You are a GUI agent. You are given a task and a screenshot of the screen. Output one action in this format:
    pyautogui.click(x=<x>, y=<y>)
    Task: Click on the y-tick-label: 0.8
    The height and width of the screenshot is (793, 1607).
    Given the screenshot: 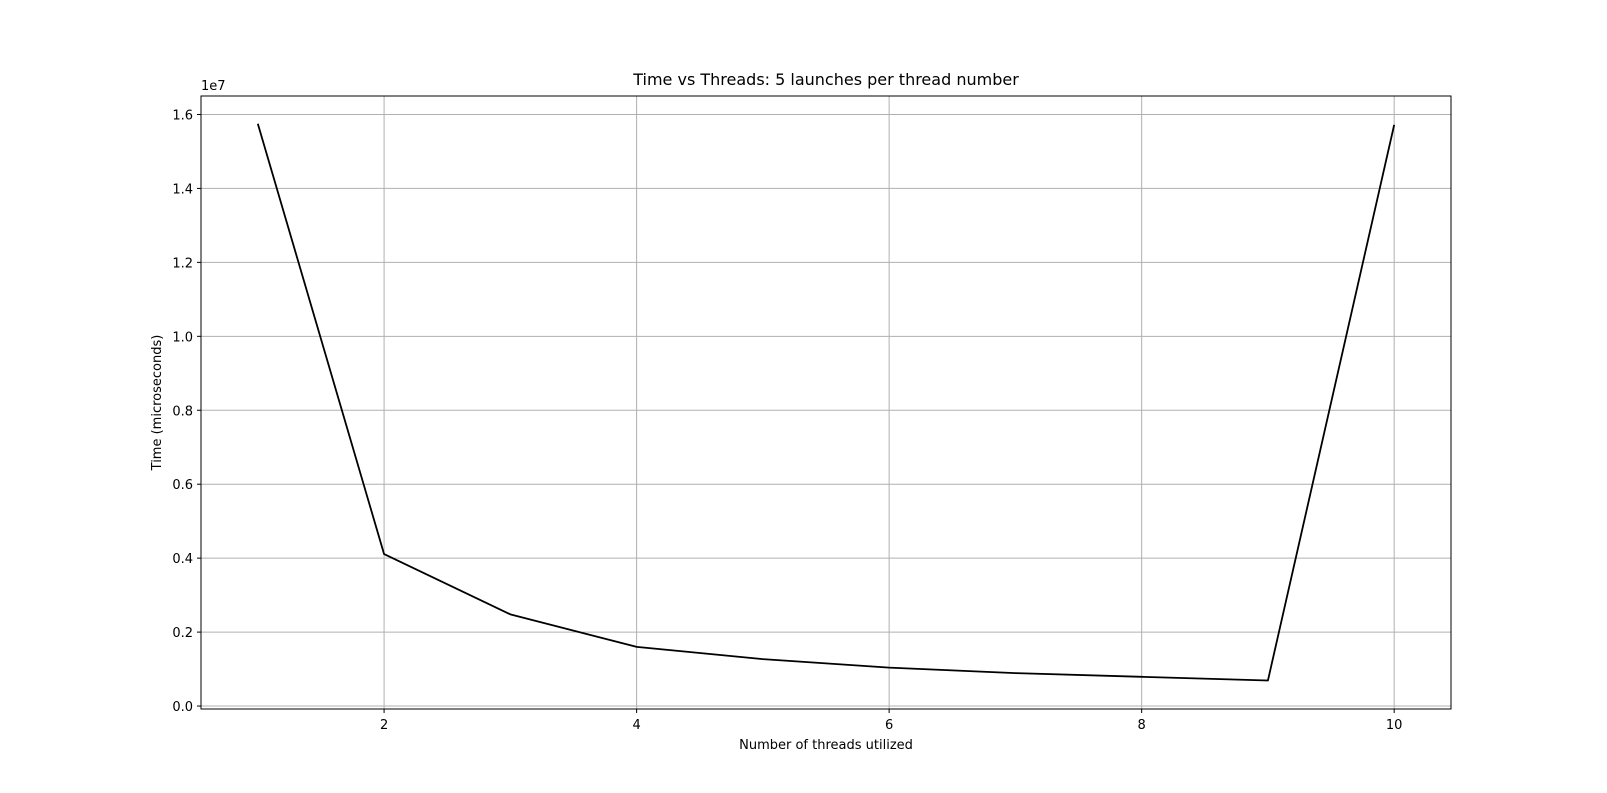 What is the action you would take?
    pyautogui.click(x=182, y=411)
    